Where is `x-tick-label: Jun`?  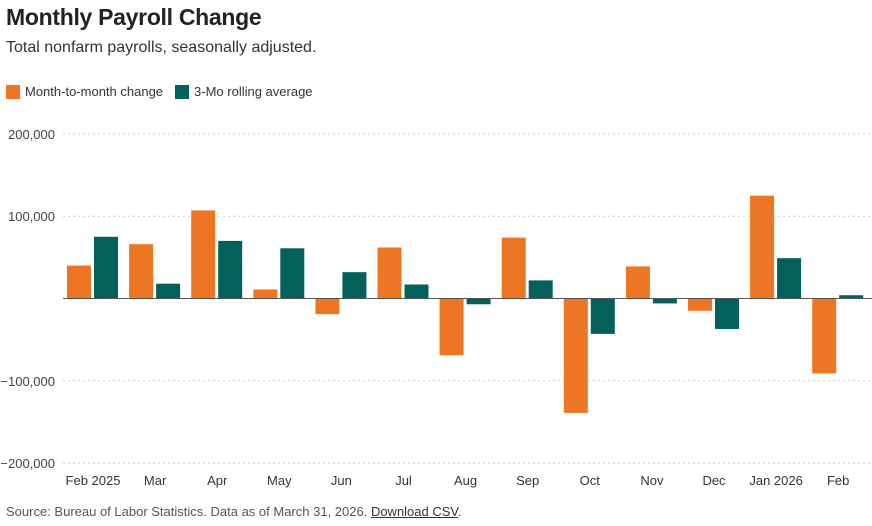
x-tick-label: Jun is located at coordinates (341, 480).